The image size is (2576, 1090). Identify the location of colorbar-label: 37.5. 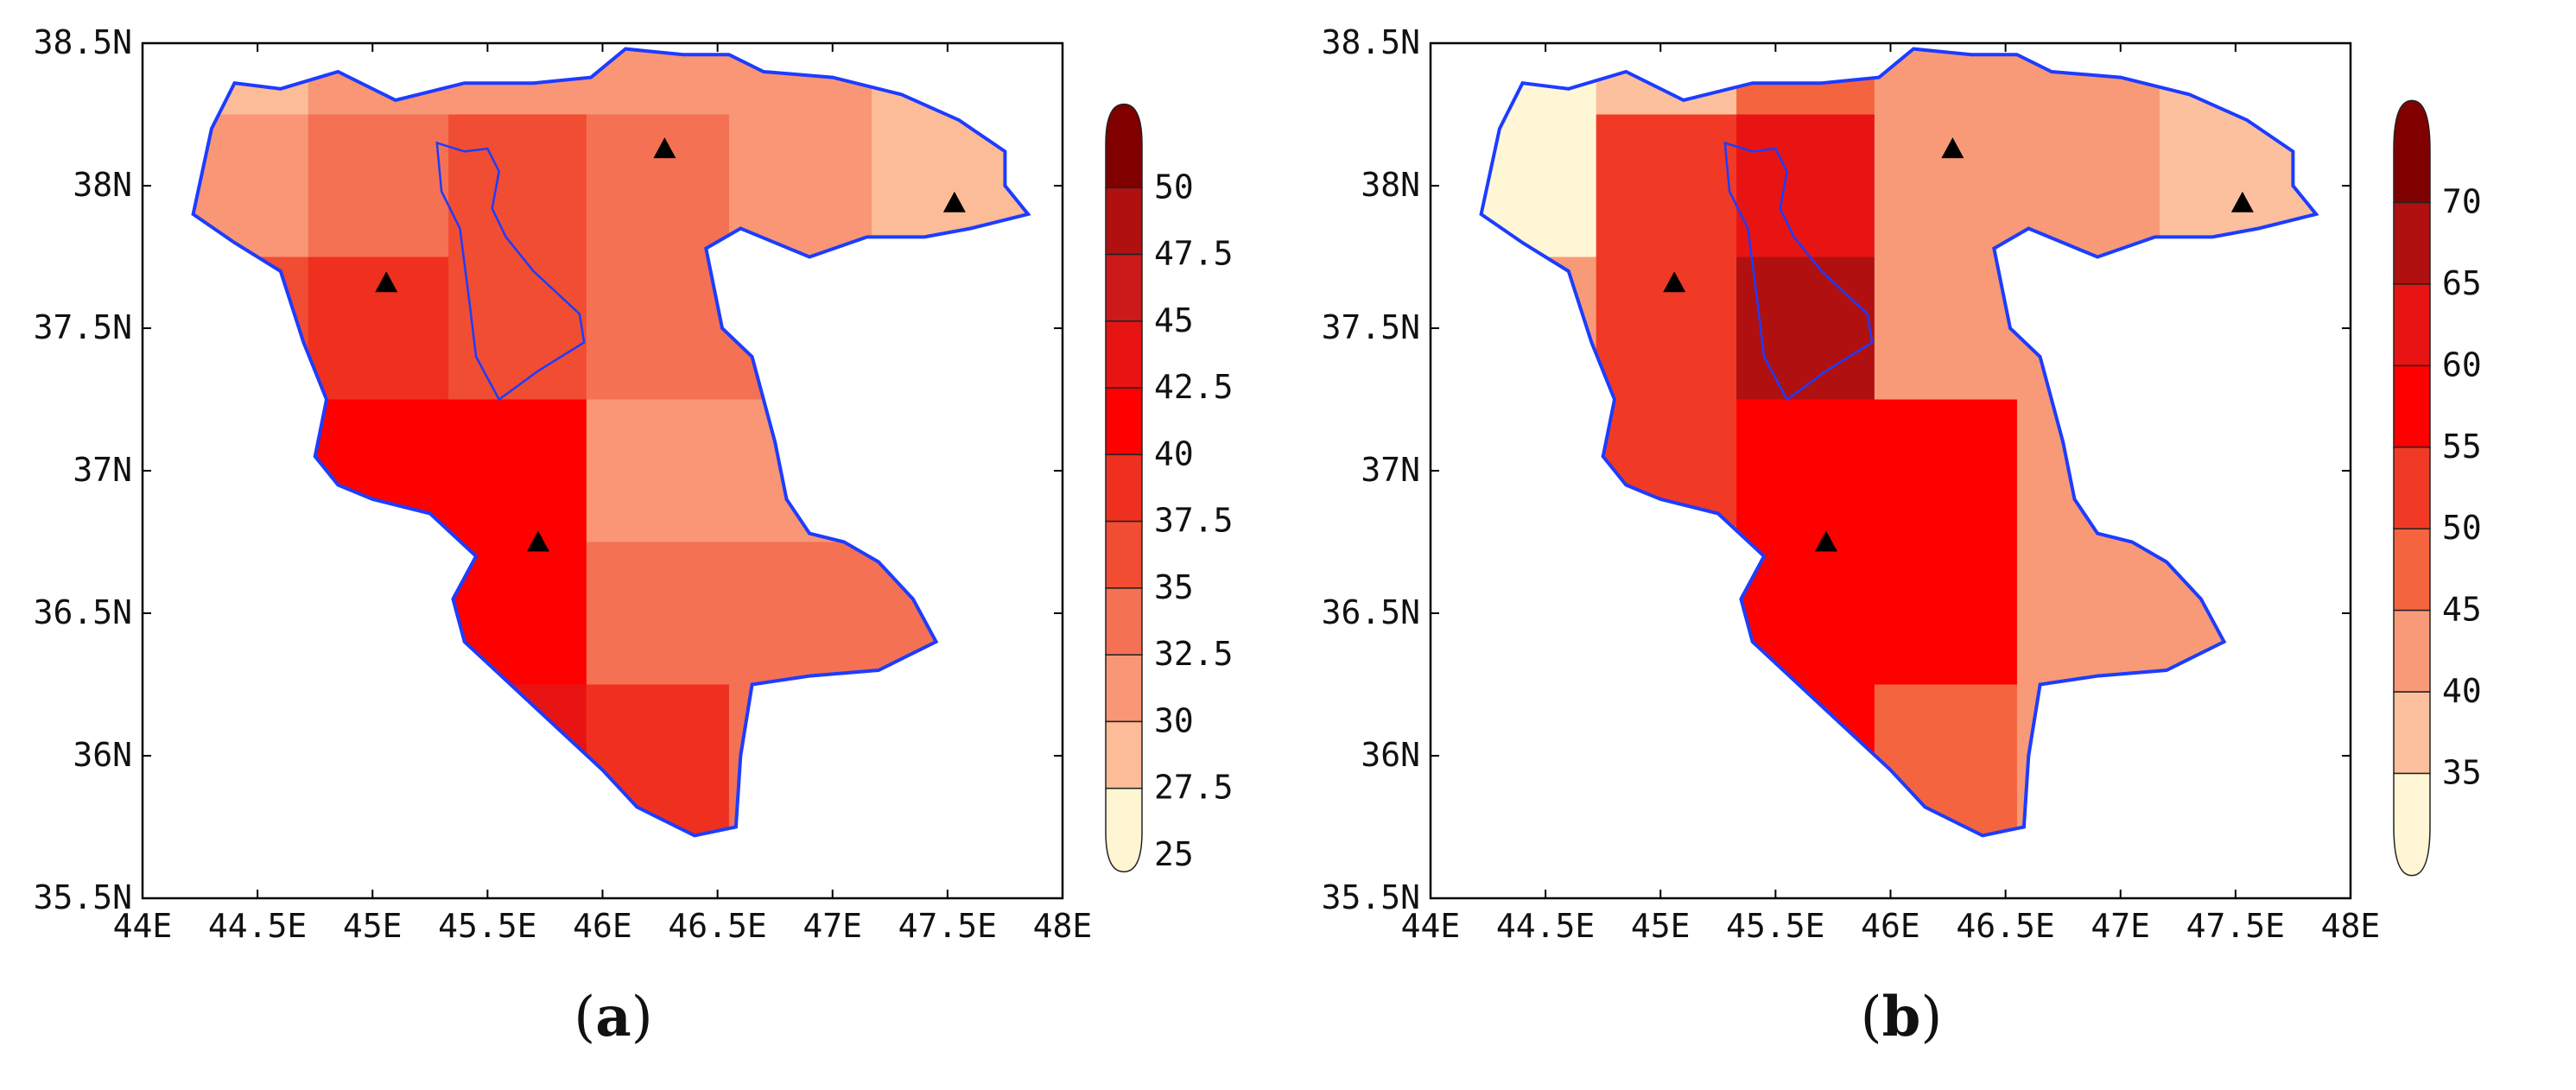
(1194, 521).